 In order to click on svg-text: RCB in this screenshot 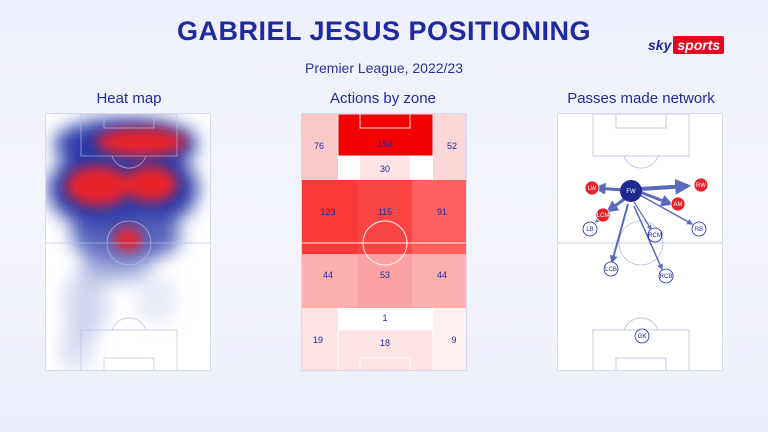, I will do `click(666, 277)`.